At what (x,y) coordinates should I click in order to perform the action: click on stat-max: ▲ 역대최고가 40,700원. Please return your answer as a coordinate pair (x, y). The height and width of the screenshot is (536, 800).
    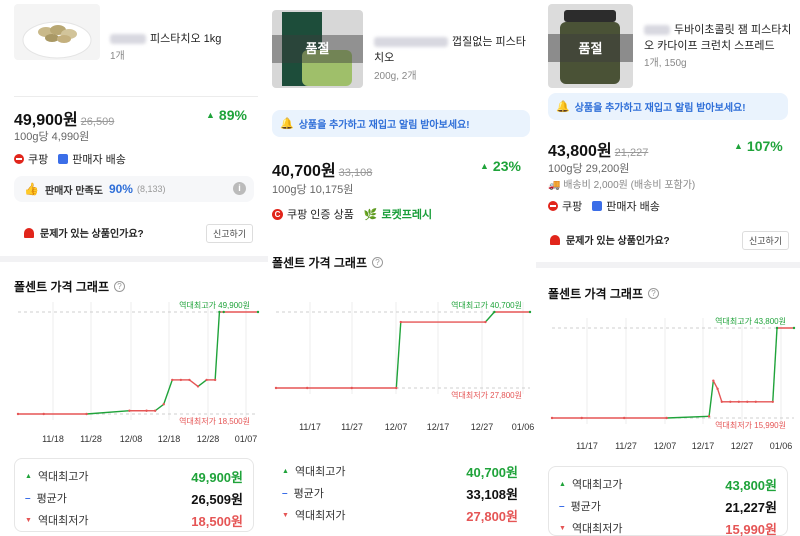
    Looking at the image, I should click on (400, 472).